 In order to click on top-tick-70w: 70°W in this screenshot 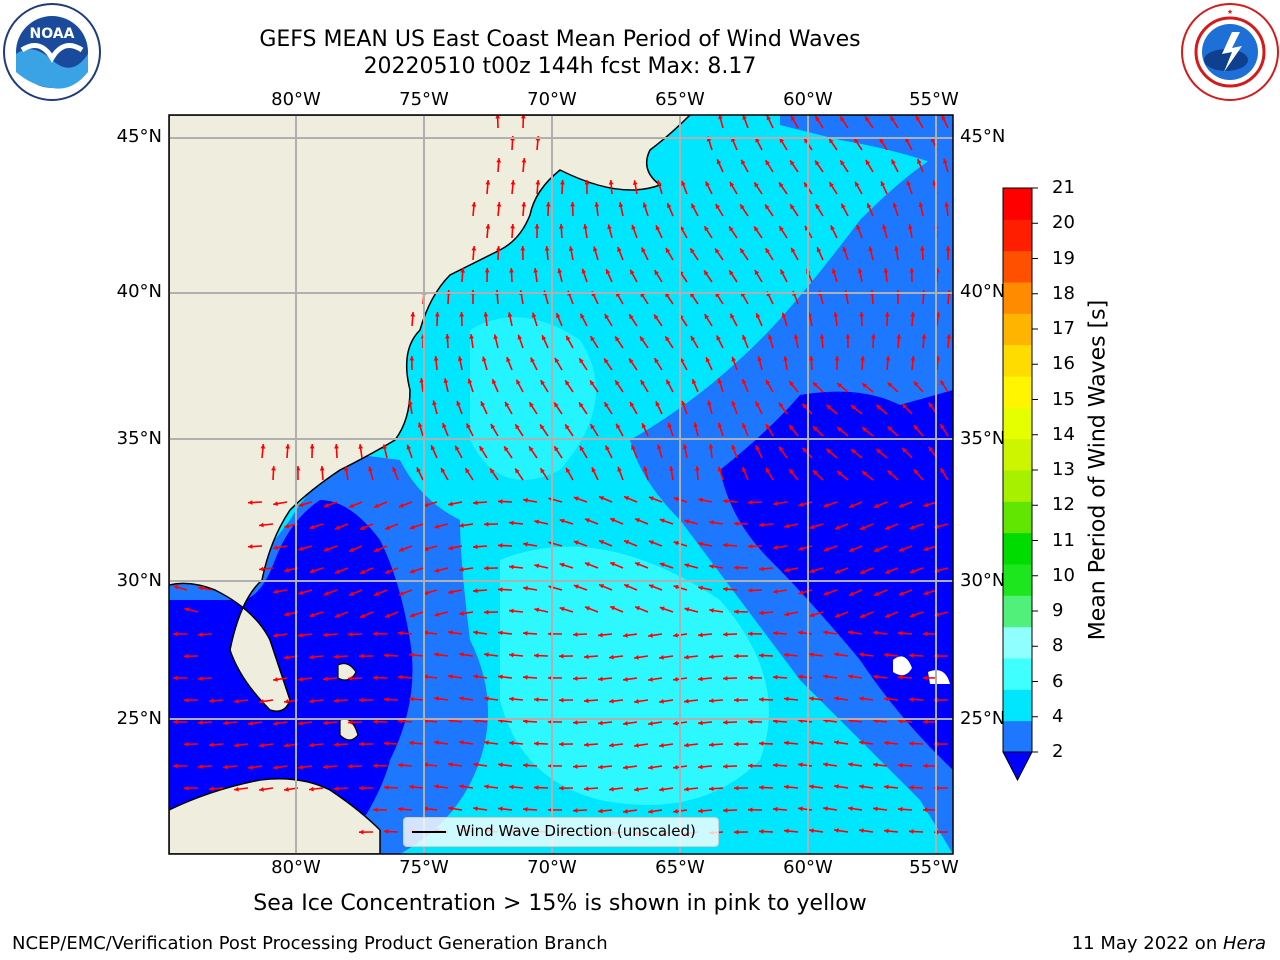, I will do `click(552, 99)`.